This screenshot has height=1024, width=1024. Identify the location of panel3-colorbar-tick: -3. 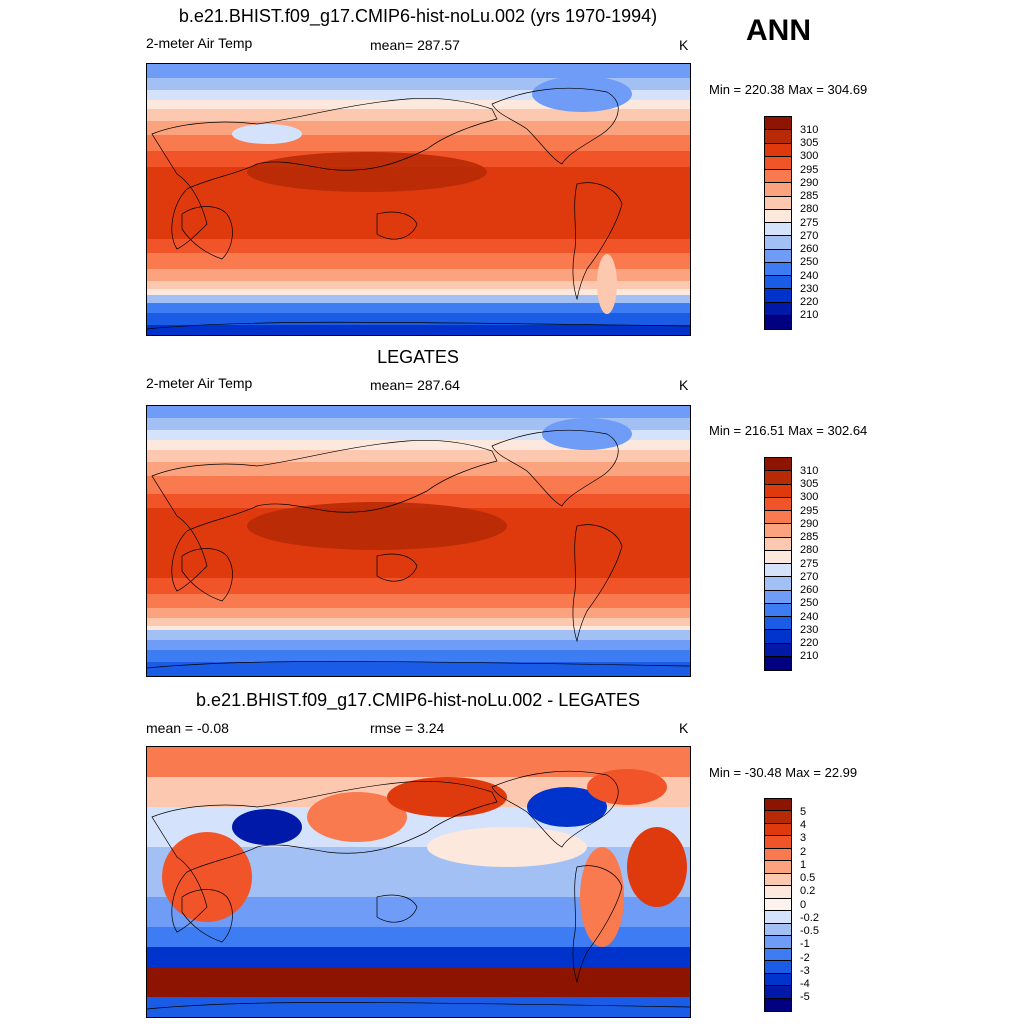
(805, 970).